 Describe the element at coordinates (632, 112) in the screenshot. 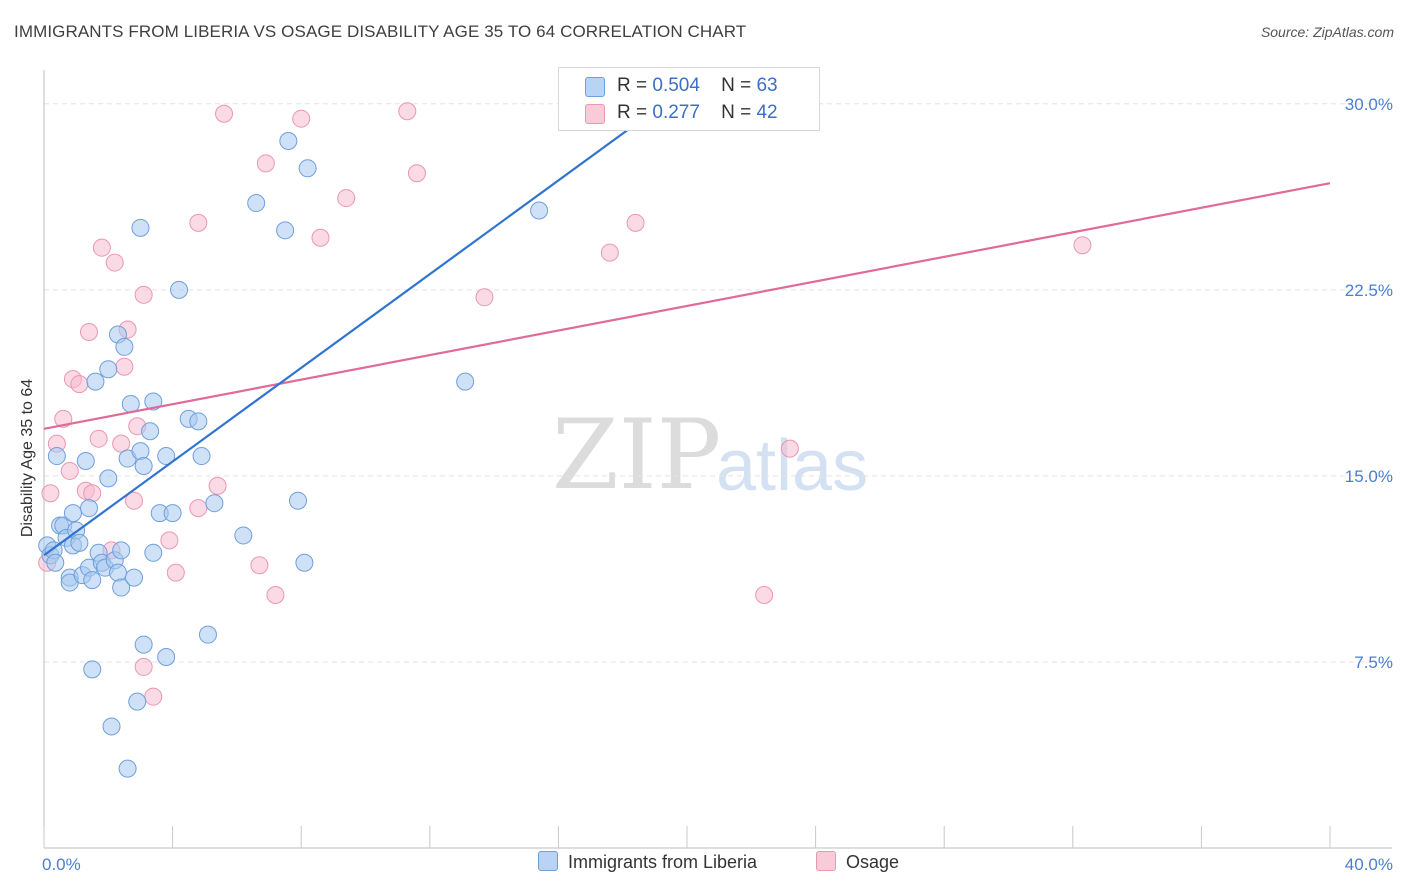

I see `osage-r-label: R =` at that location.